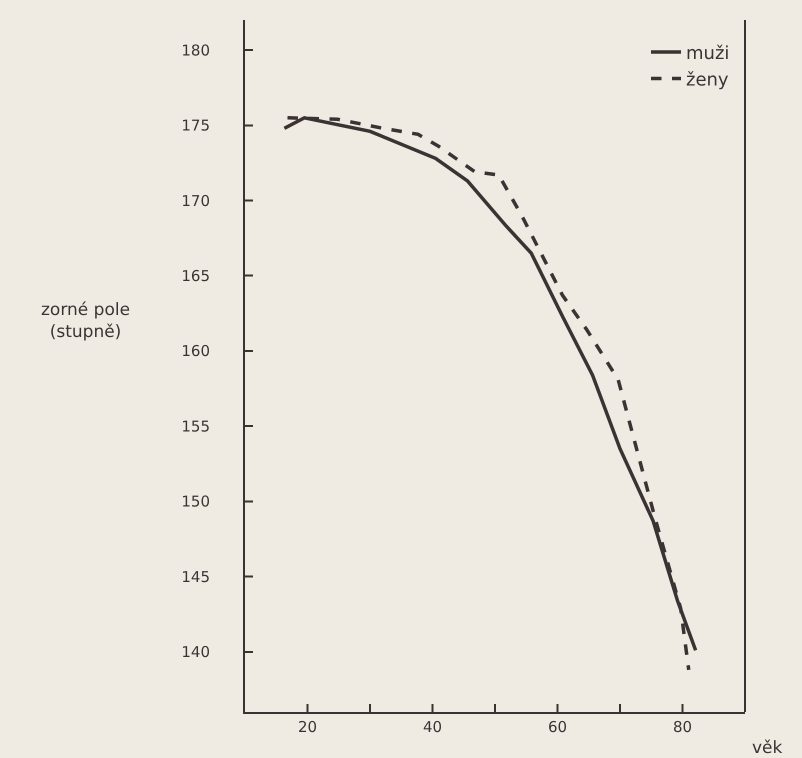  I want to click on y-tick-label: 170, so click(195, 201).